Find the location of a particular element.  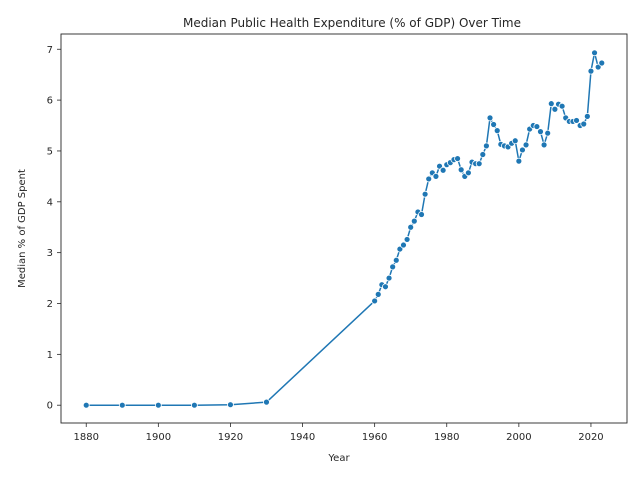

x-axis: 1880 1900 1920 1940 1960 1980 2000 2020 is located at coordinates (339, 433).